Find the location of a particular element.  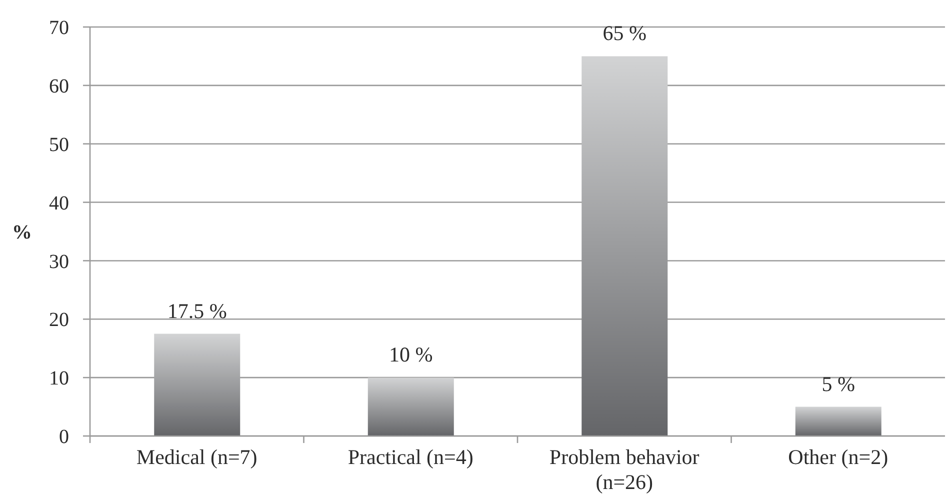

x-tick-label: Practical (n=4) is located at coordinates (411, 457).